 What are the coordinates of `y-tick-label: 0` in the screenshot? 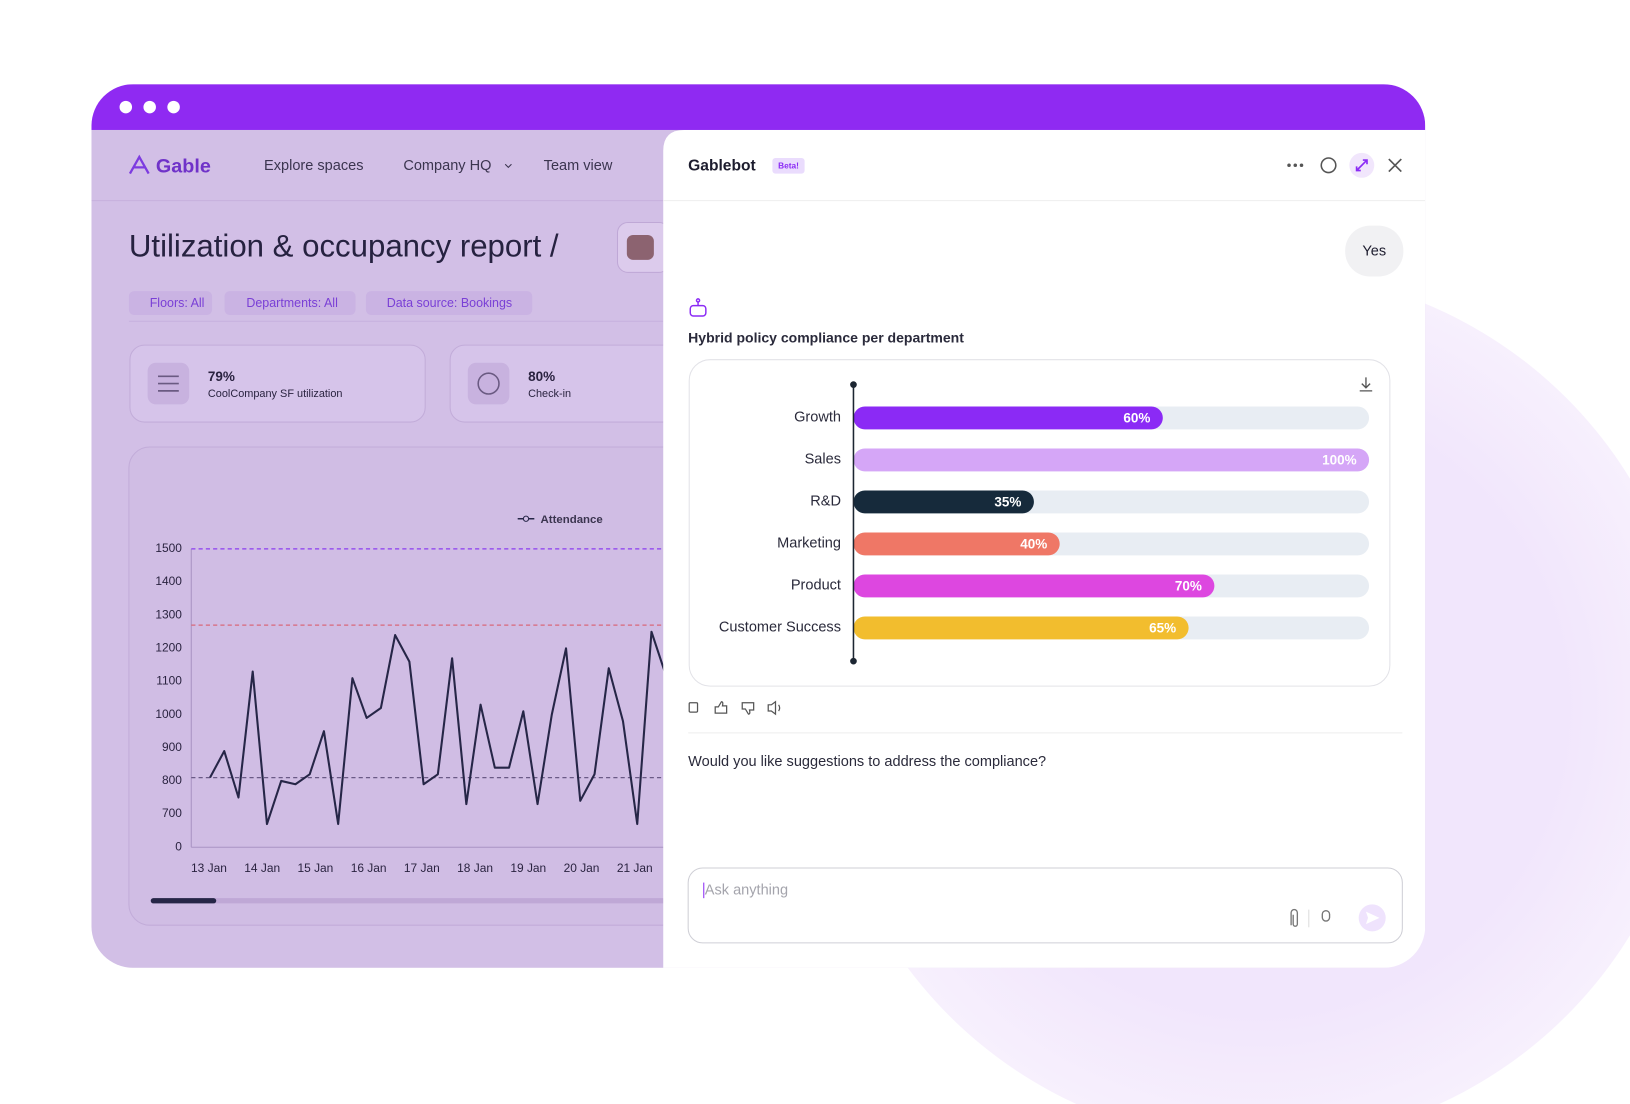 It's located at (178, 846).